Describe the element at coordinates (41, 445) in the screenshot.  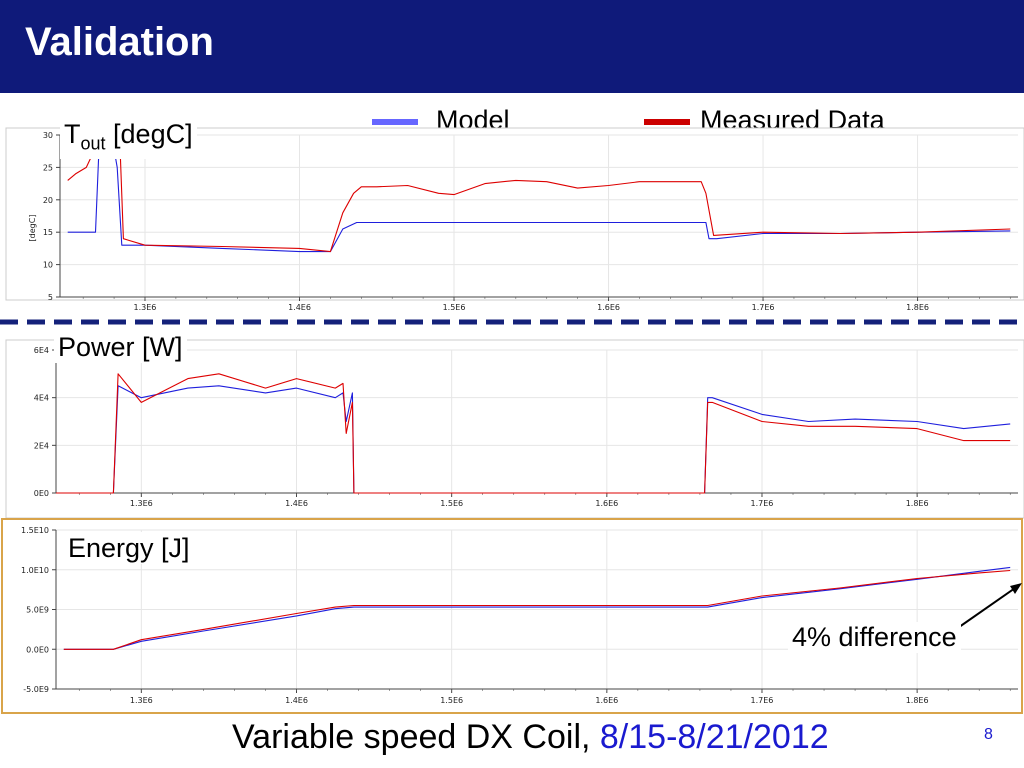
I see `y-tick-label: 2E4` at that location.